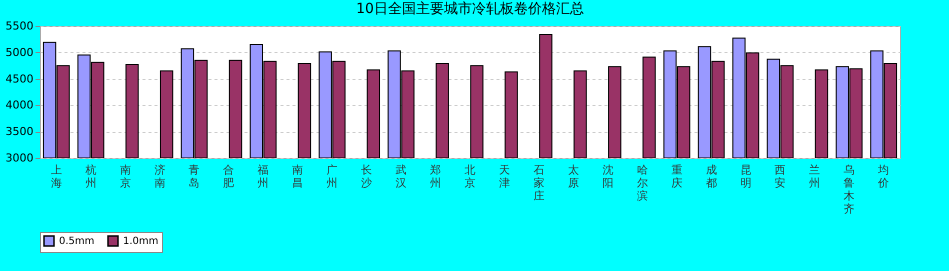 The height and width of the screenshot is (271, 949). Describe the element at coordinates (676, 177) in the screenshot. I see `x-tick-label: 重庆` at that location.